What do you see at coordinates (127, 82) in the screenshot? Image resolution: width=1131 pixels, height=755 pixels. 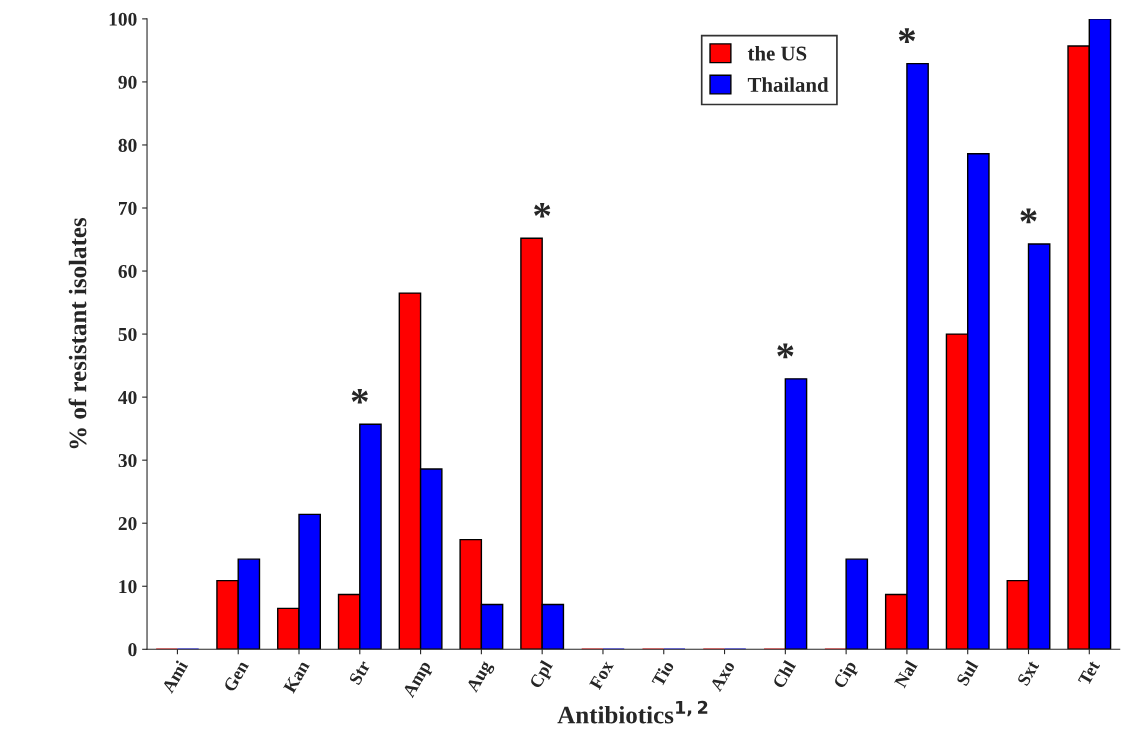 I see `y-tick-label: 90` at bounding box center [127, 82].